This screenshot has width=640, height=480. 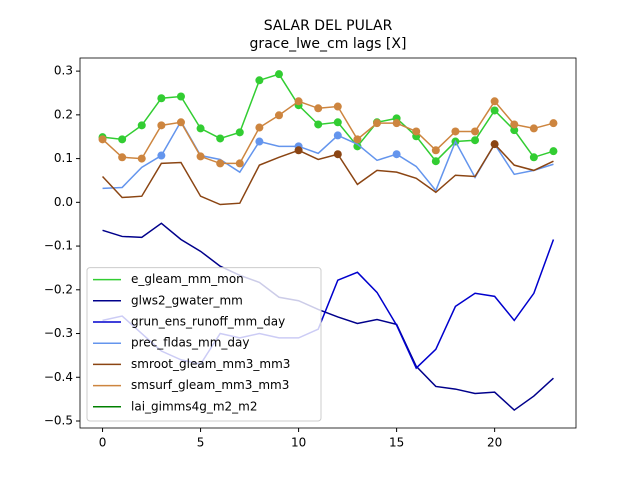 I want to click on series-line, so click(x=327, y=174).